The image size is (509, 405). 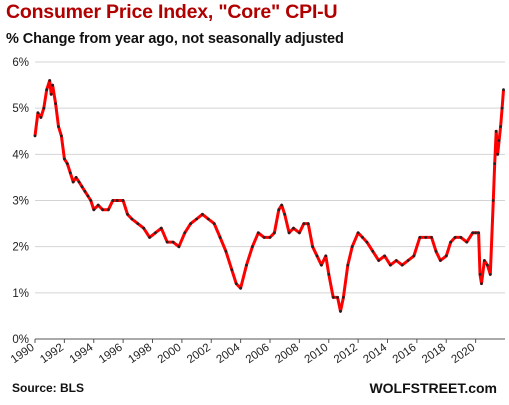 What do you see at coordinates (20, 248) in the screenshot?
I see `y-tick-label: 2%` at bounding box center [20, 248].